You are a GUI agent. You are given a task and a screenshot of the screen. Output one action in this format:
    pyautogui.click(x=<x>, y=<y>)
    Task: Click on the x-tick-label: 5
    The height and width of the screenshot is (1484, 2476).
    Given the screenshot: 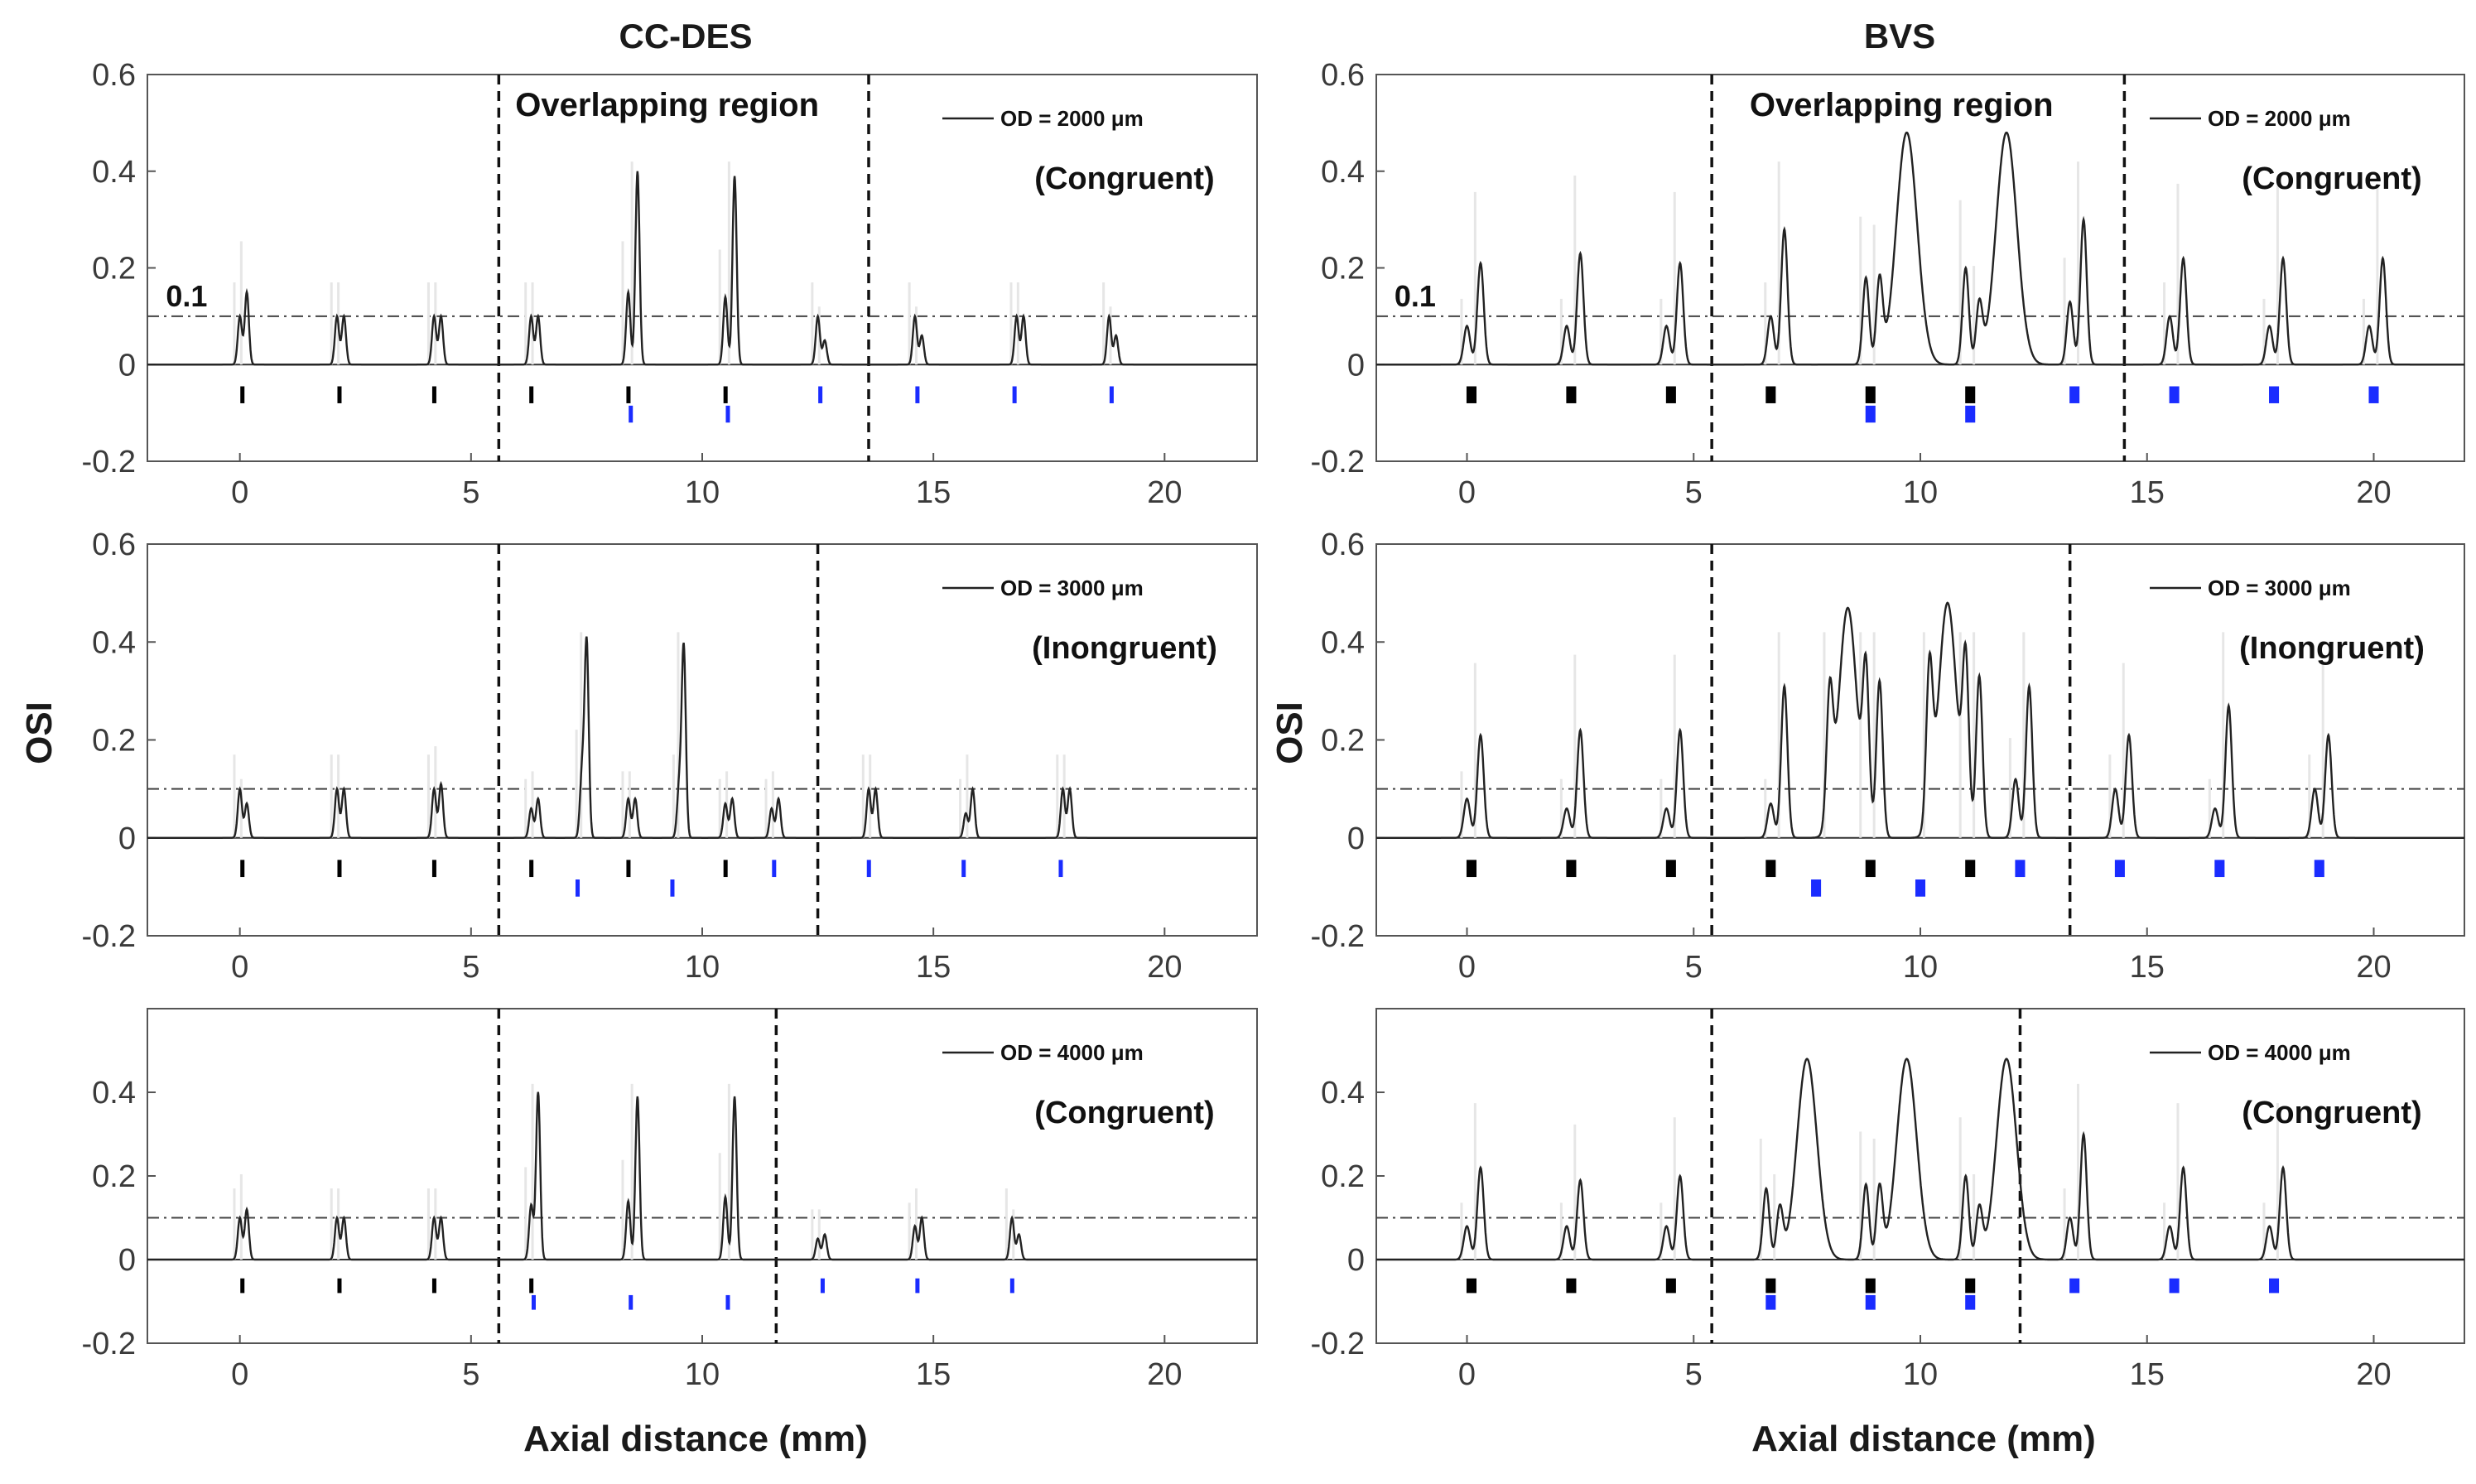 What is the action you would take?
    pyautogui.click(x=1694, y=492)
    